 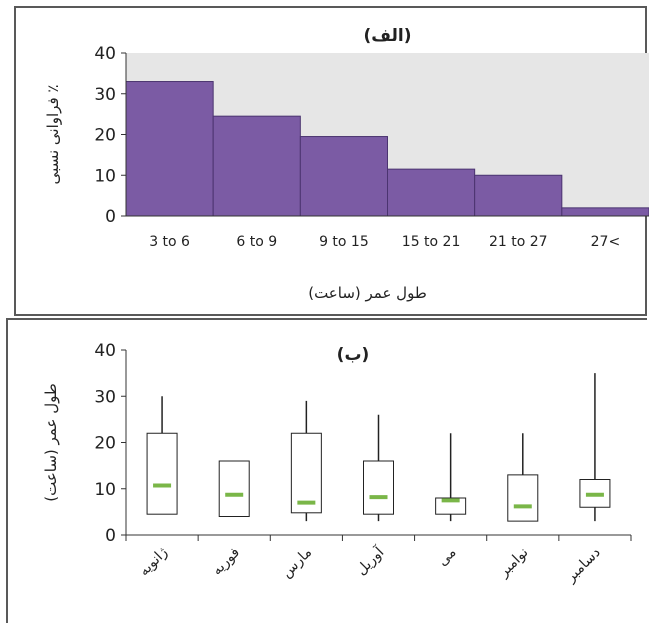 I want to click on x-tick-label: 27<, so click(x=606, y=242).